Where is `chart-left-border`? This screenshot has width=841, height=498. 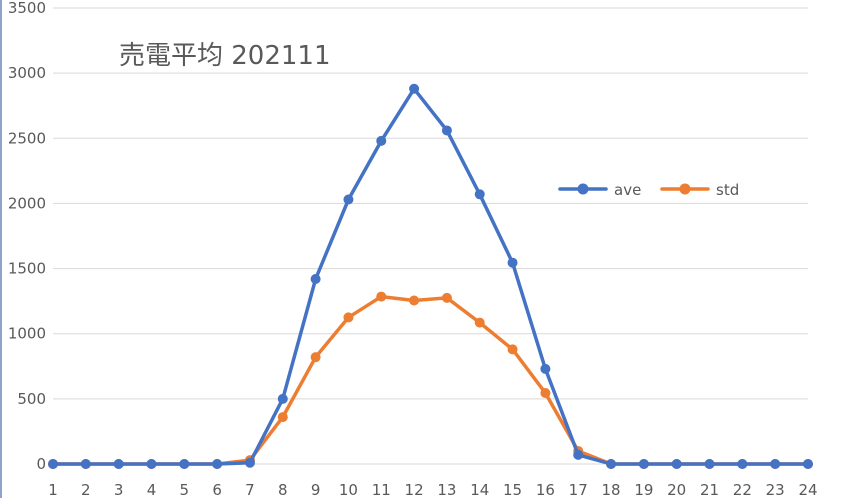
chart-left-border is located at coordinates (1, 249).